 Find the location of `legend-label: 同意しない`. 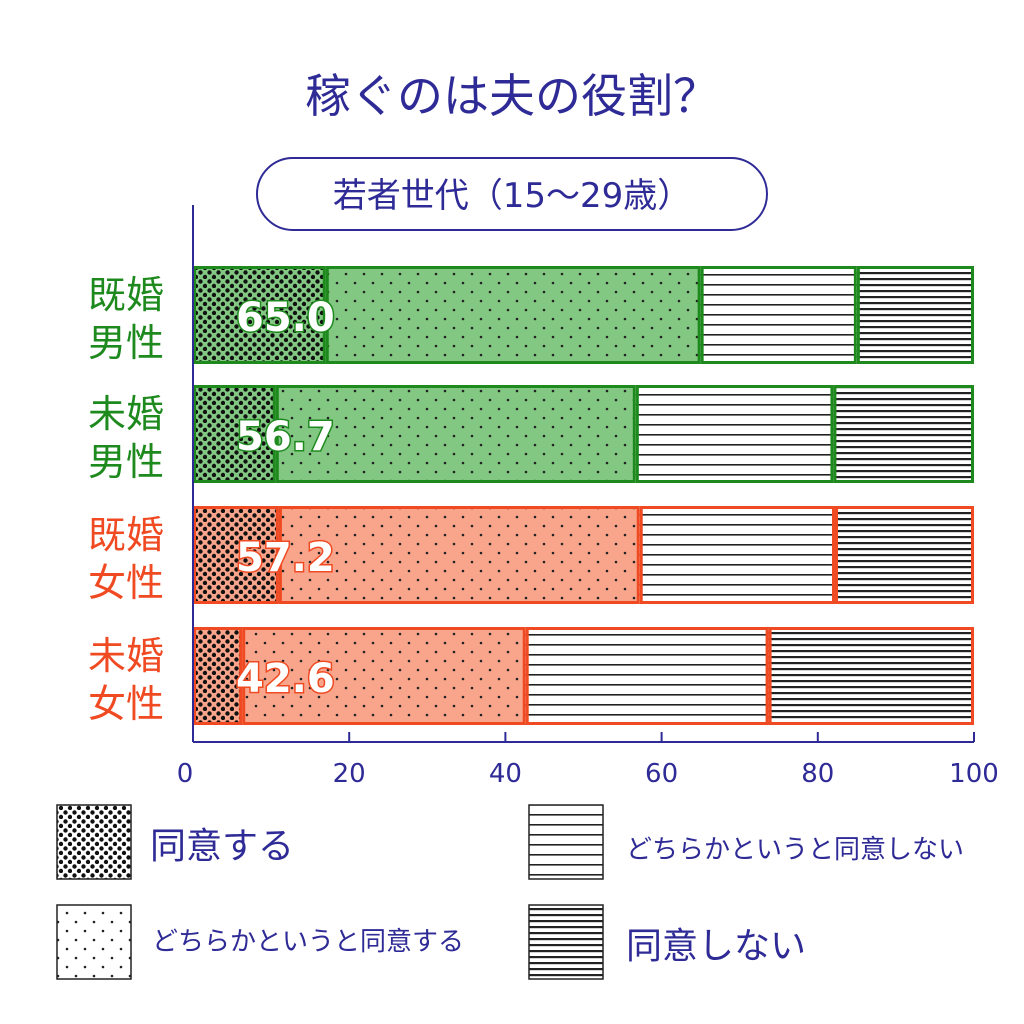

legend-label: 同意しない is located at coordinates (716, 946).